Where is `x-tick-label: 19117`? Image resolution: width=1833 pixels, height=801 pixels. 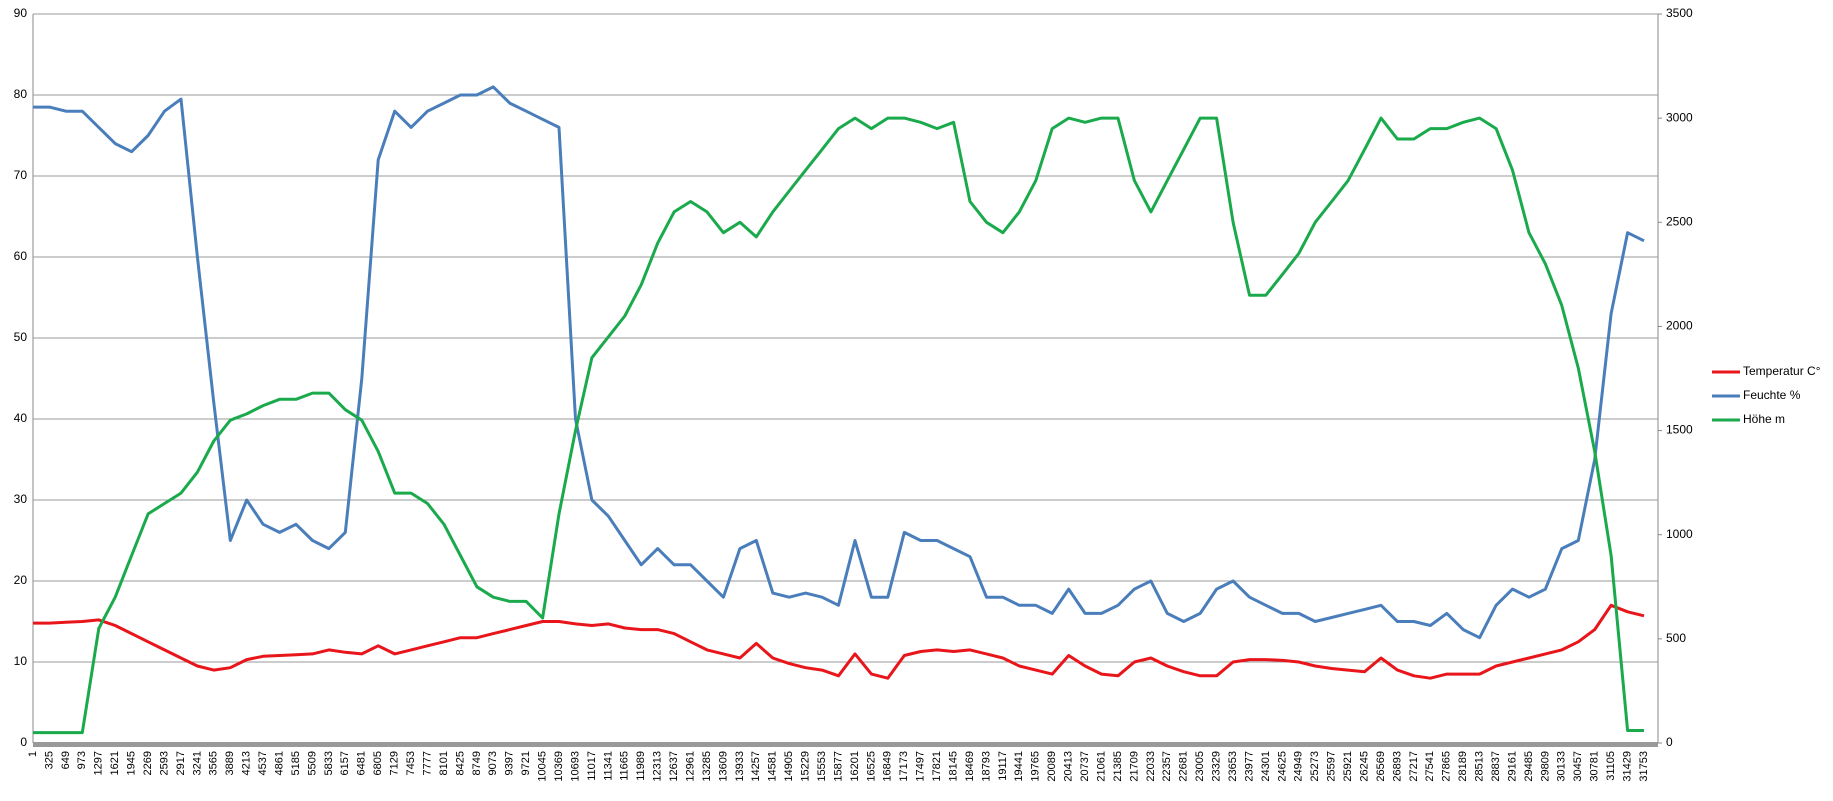
x-tick-label: 19117 is located at coordinates (1003, 766).